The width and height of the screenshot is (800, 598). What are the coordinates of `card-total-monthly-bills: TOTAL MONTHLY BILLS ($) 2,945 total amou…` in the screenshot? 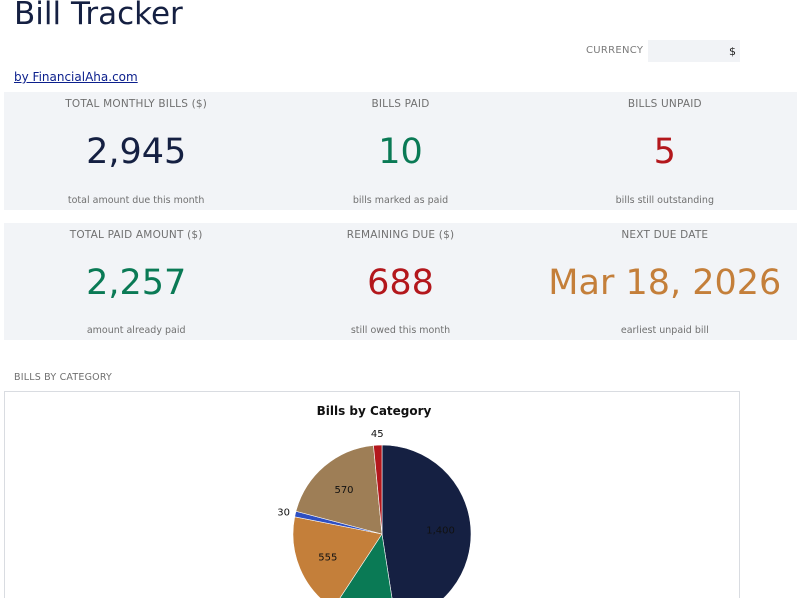 It's located at (136, 151).